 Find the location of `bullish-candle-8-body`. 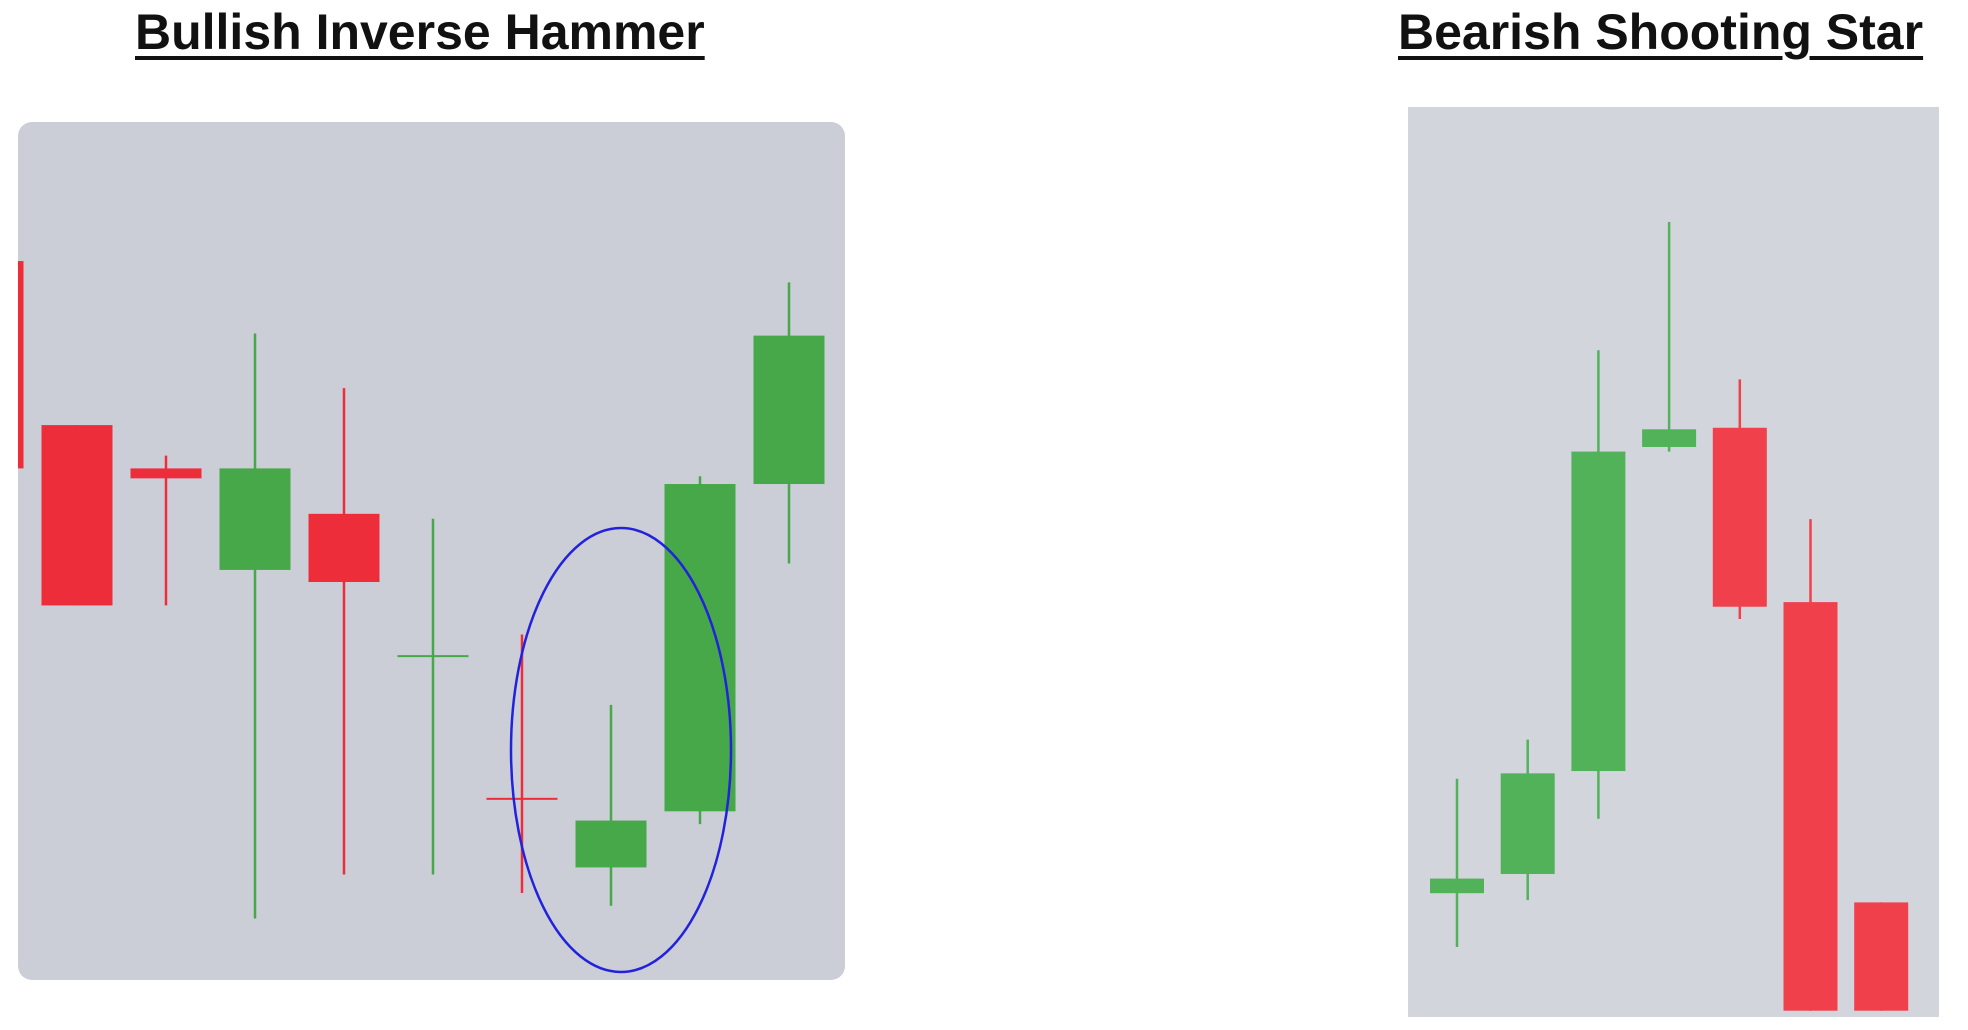

bullish-candle-8-body is located at coordinates (611, 844).